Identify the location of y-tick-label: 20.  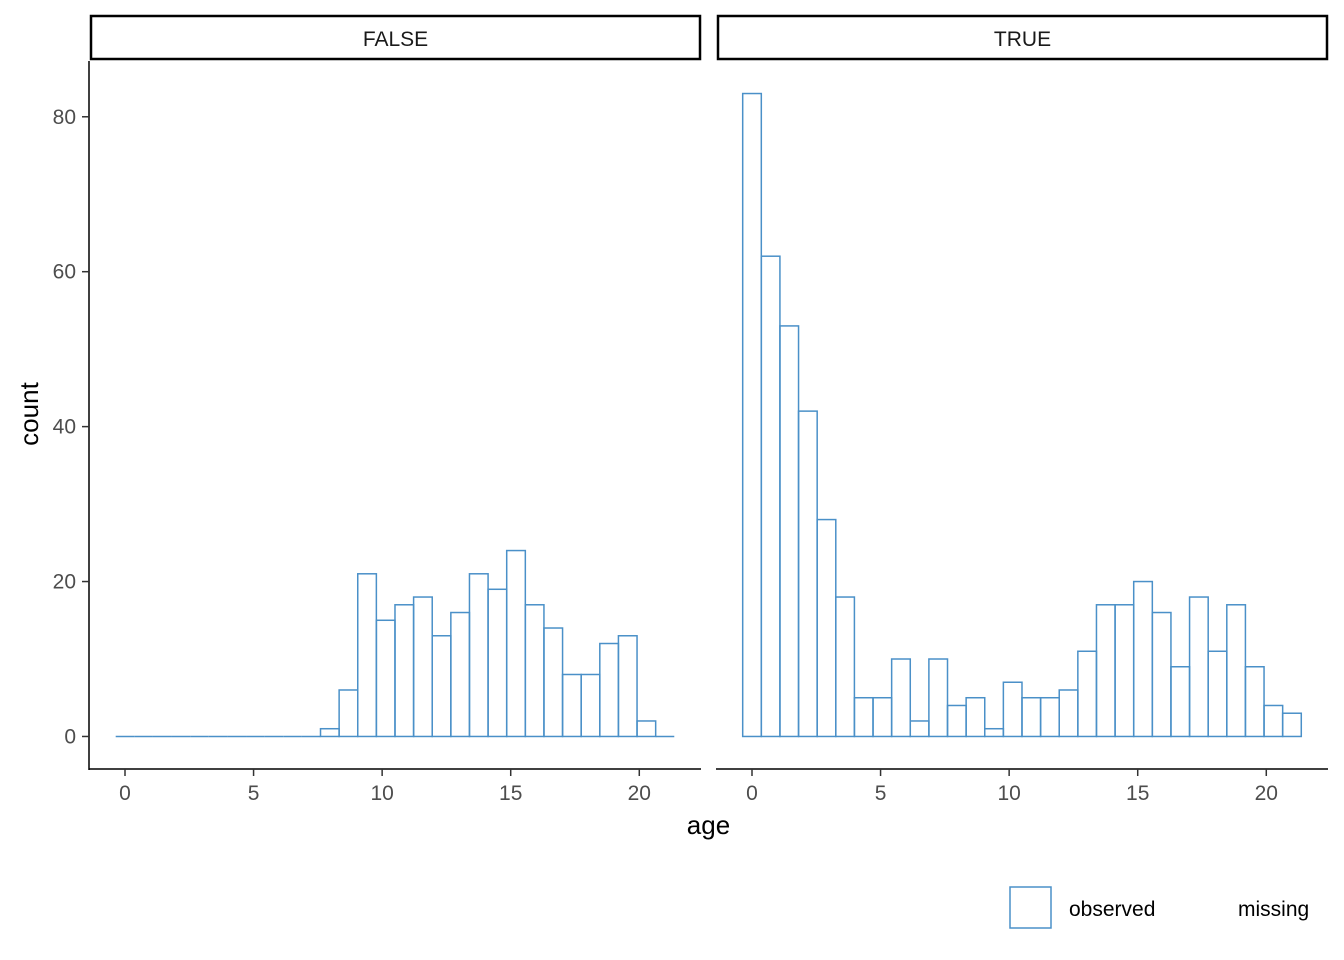
(64, 582).